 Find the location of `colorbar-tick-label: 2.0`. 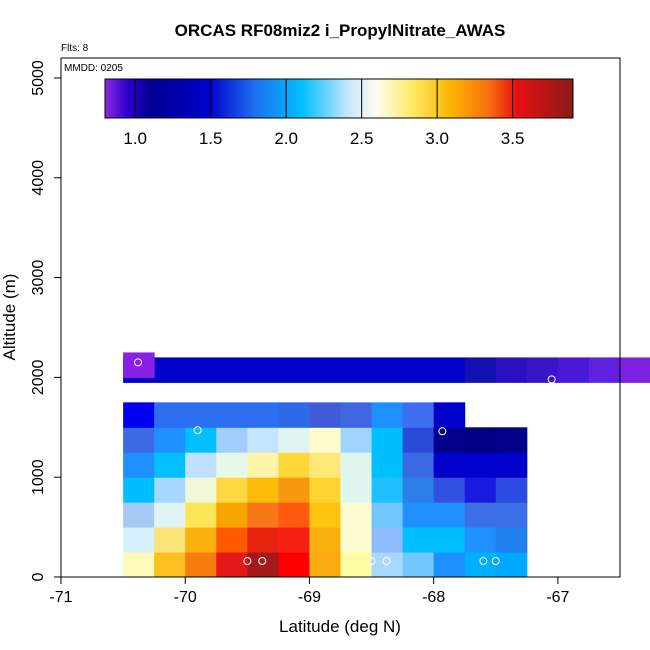

colorbar-tick-label: 2.0 is located at coordinates (286, 138).